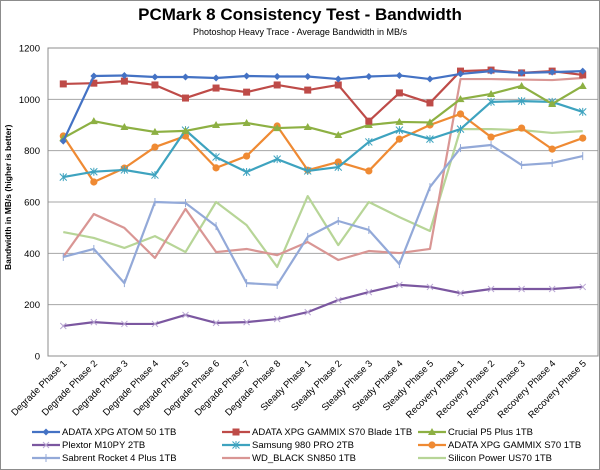  Describe the element at coordinates (32, 305) in the screenshot. I see `y-tick-label: 200` at that location.